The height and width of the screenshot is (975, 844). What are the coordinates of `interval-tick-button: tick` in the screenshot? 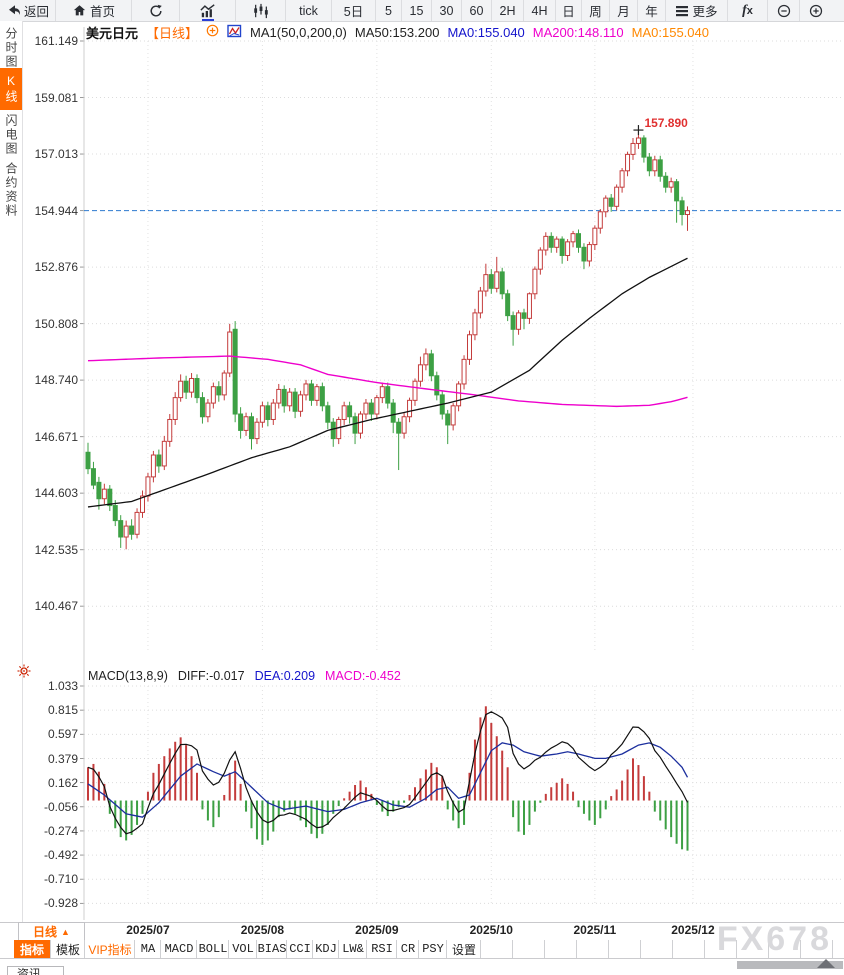 It's located at (309, 10).